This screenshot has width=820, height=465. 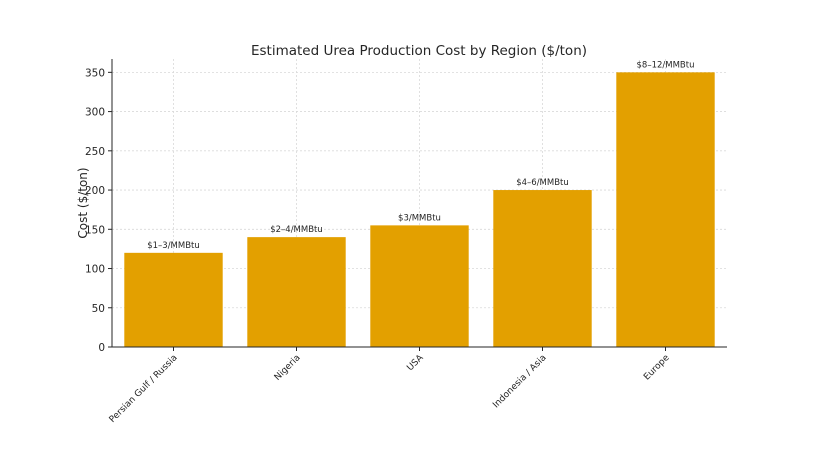 What do you see at coordinates (83, 202) in the screenshot?
I see `y-axis-label: Cost ($/ton)` at bounding box center [83, 202].